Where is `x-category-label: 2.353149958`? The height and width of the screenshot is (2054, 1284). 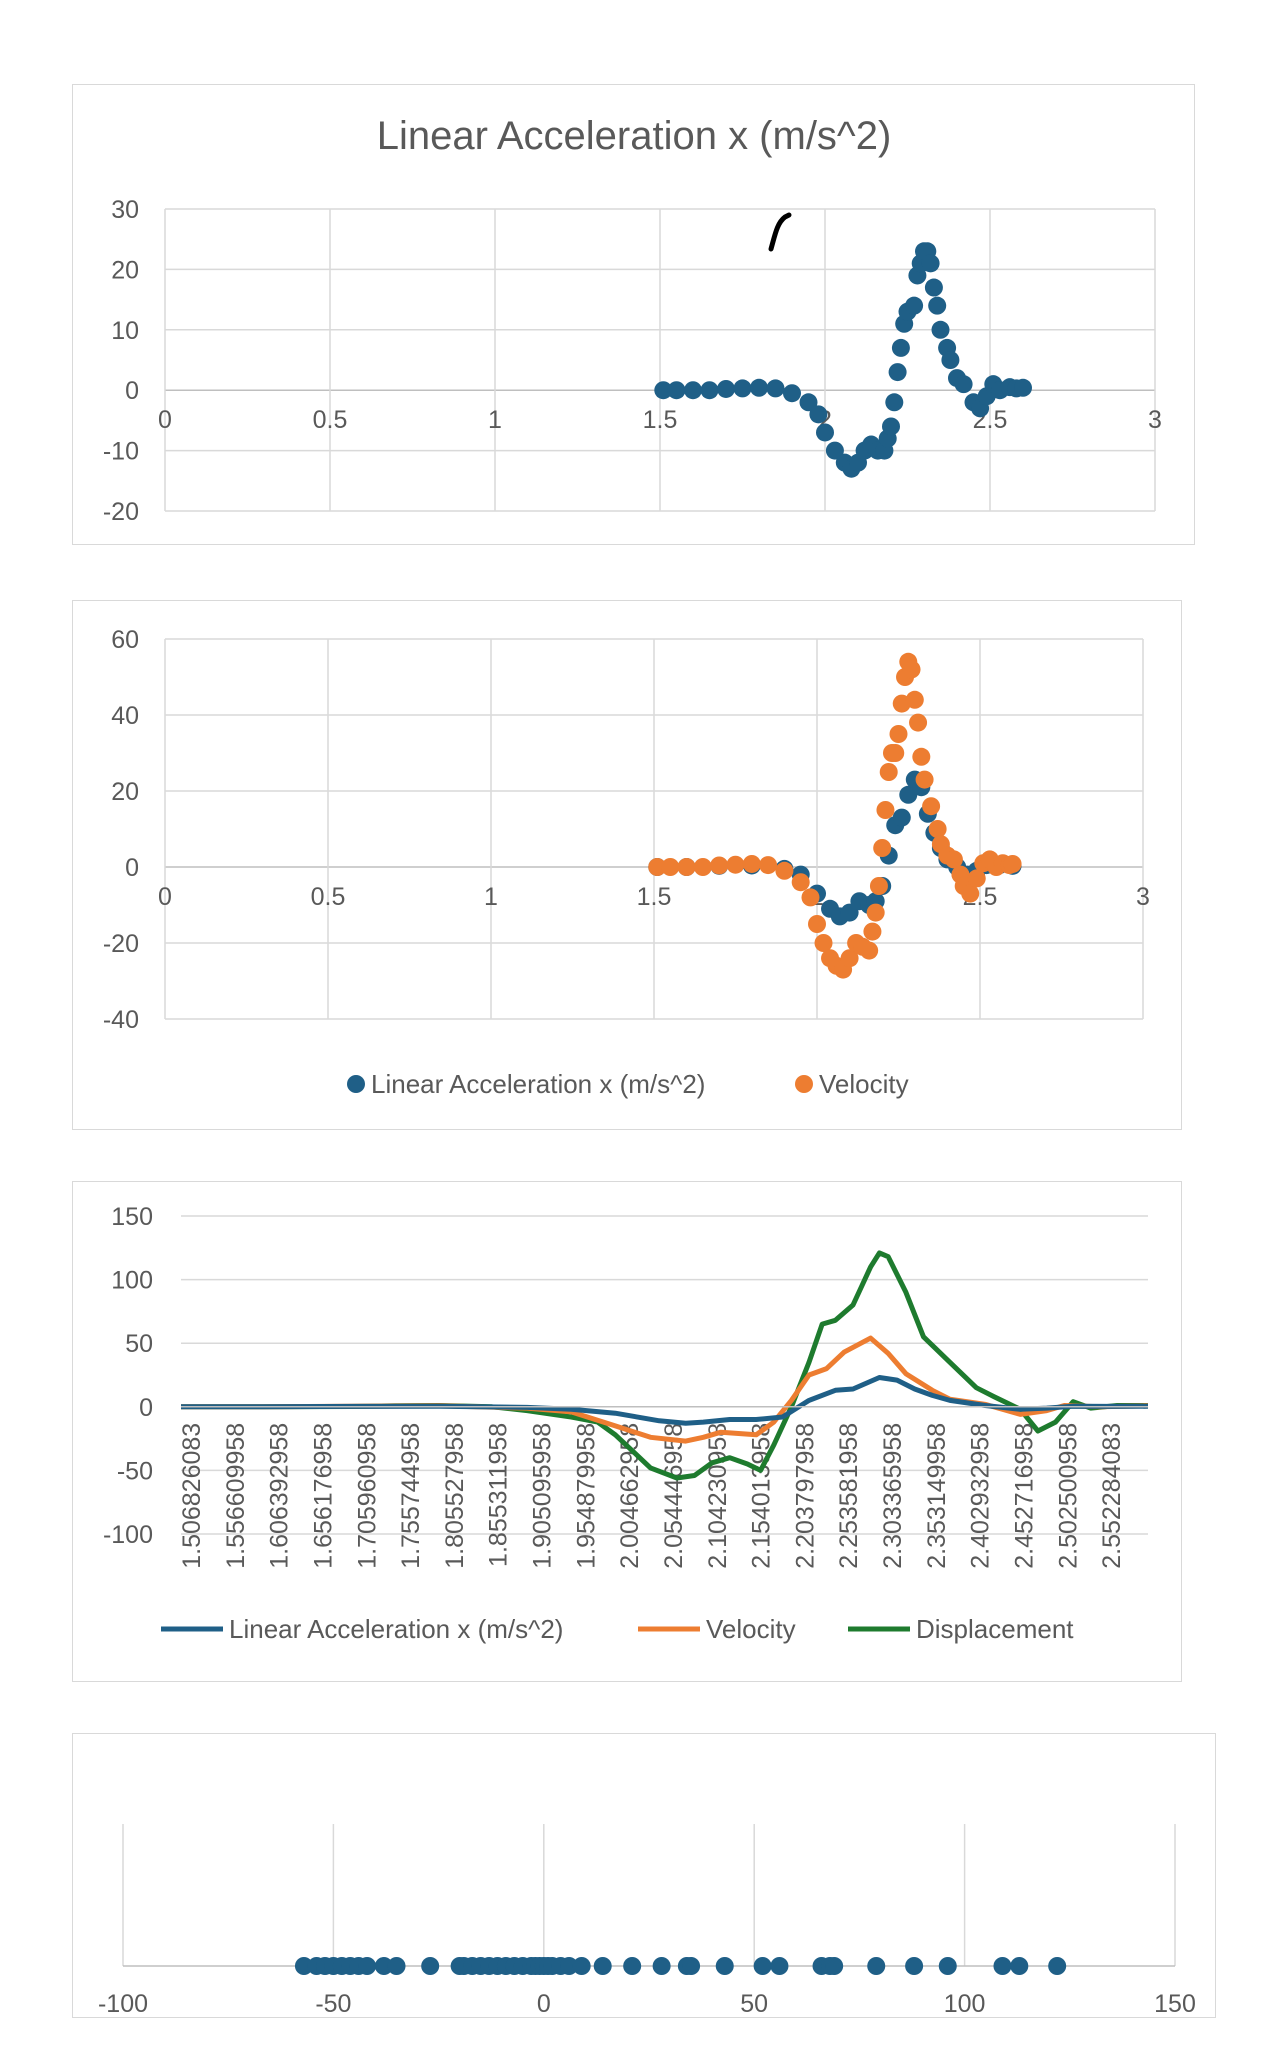 x-category-label: 2.353149958 is located at coordinates (937, 1496).